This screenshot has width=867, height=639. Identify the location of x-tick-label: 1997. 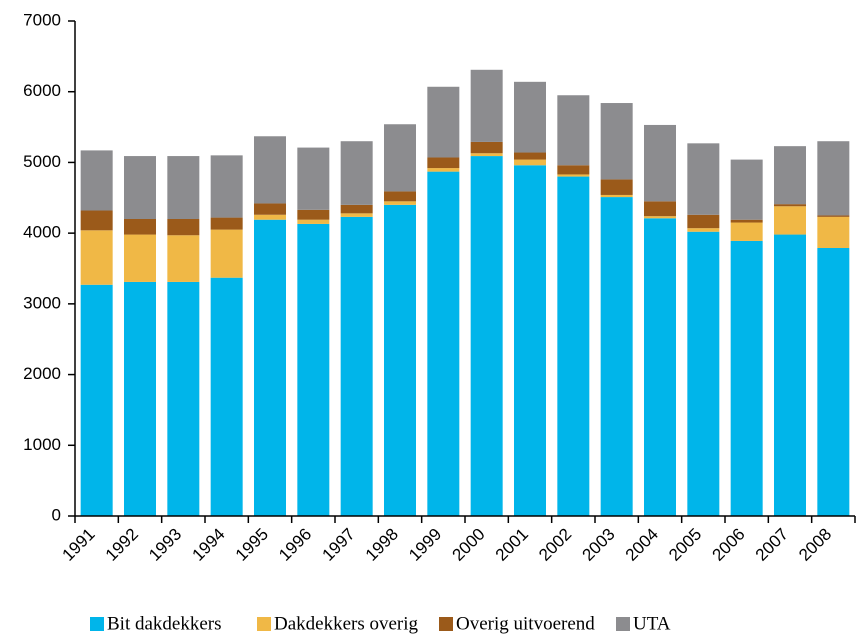
(338, 545).